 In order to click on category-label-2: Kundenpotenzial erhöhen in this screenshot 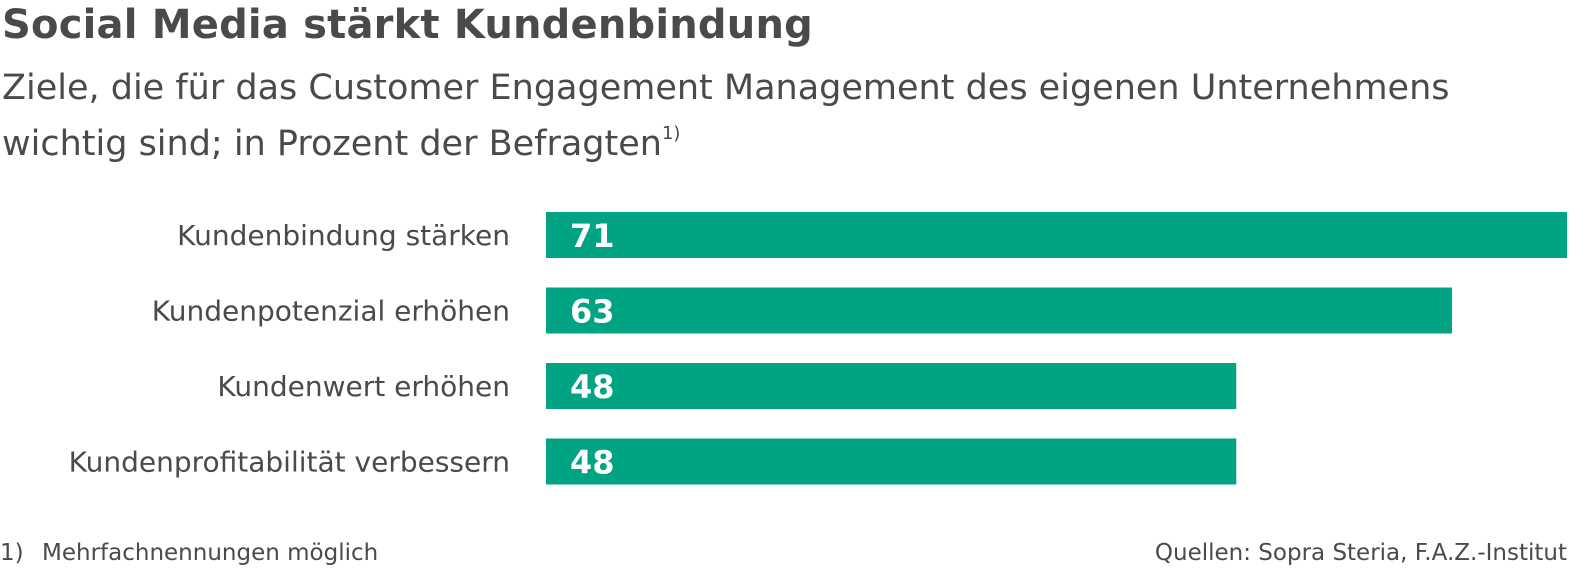, I will do `click(331, 311)`.